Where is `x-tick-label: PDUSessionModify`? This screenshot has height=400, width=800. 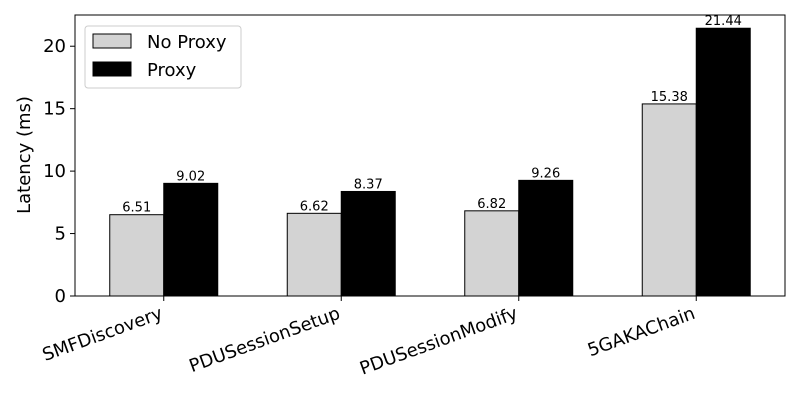 x-tick-label: PDUSessionModify is located at coordinates (439, 341).